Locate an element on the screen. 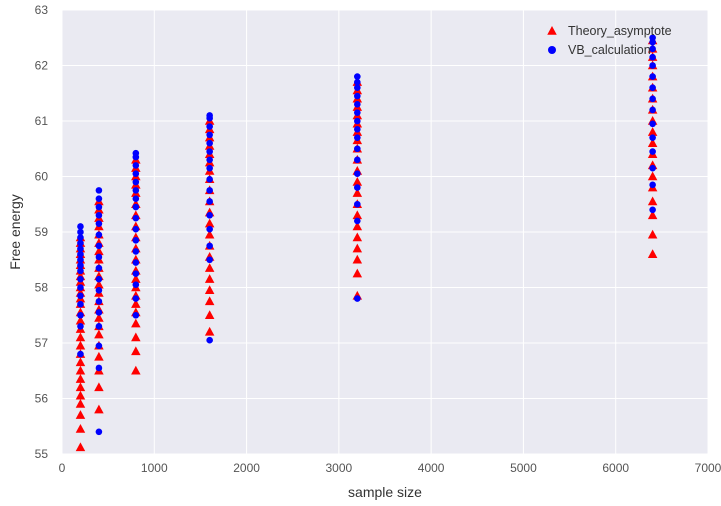  x-tick-labels: 0 1000 2000 3000 4000 5000 6000 7000 is located at coordinates (390, 468).